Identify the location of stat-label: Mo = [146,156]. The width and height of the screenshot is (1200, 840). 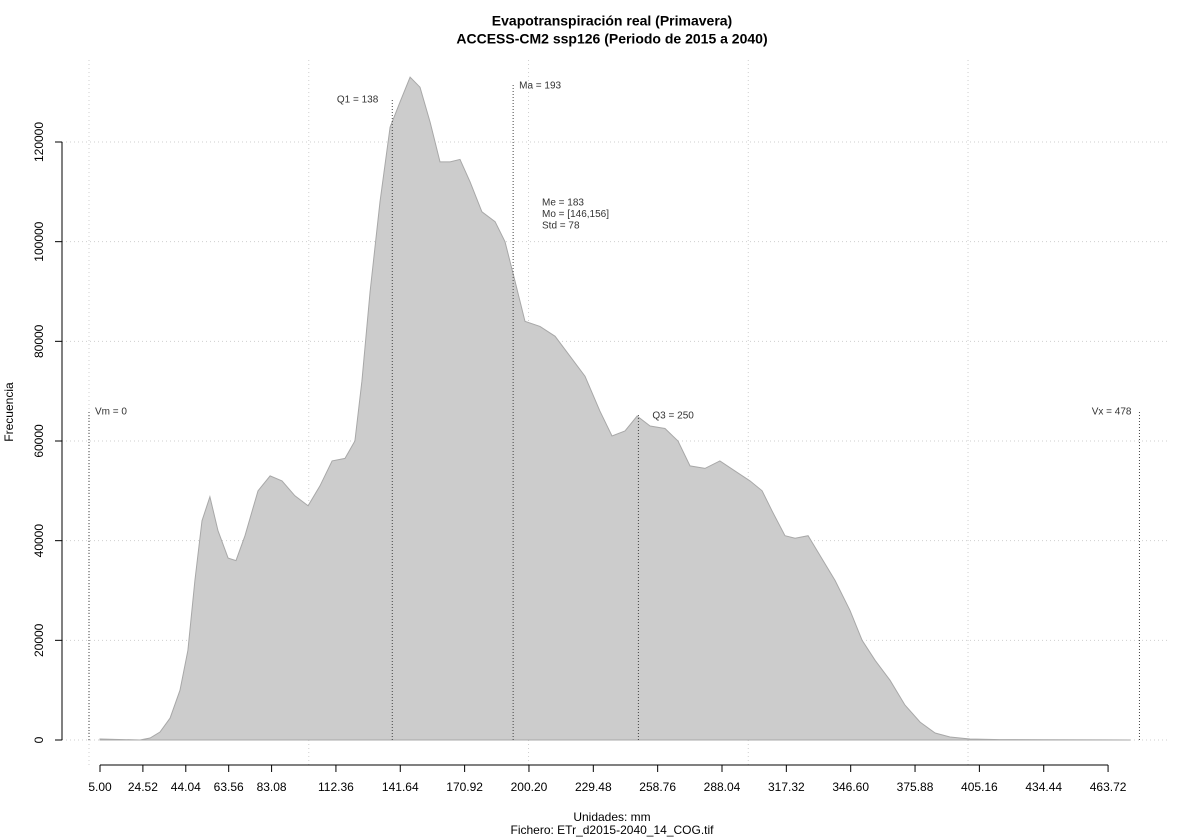
(575, 214).